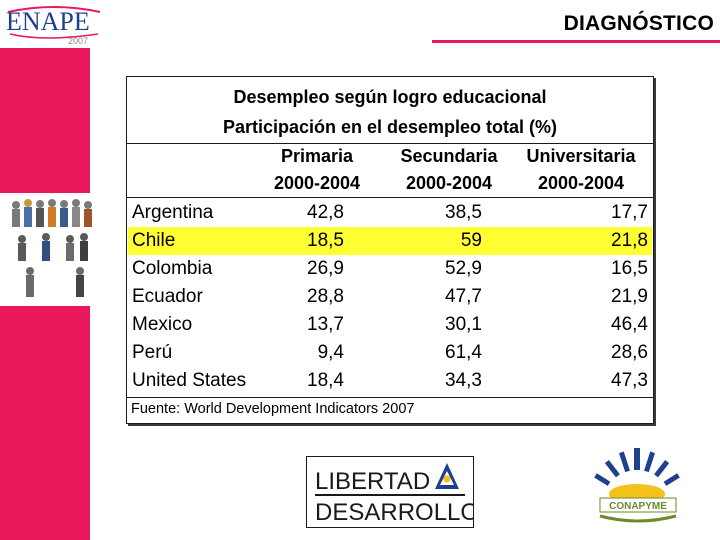  I want to click on country-cell: Mexico, so click(162, 324).